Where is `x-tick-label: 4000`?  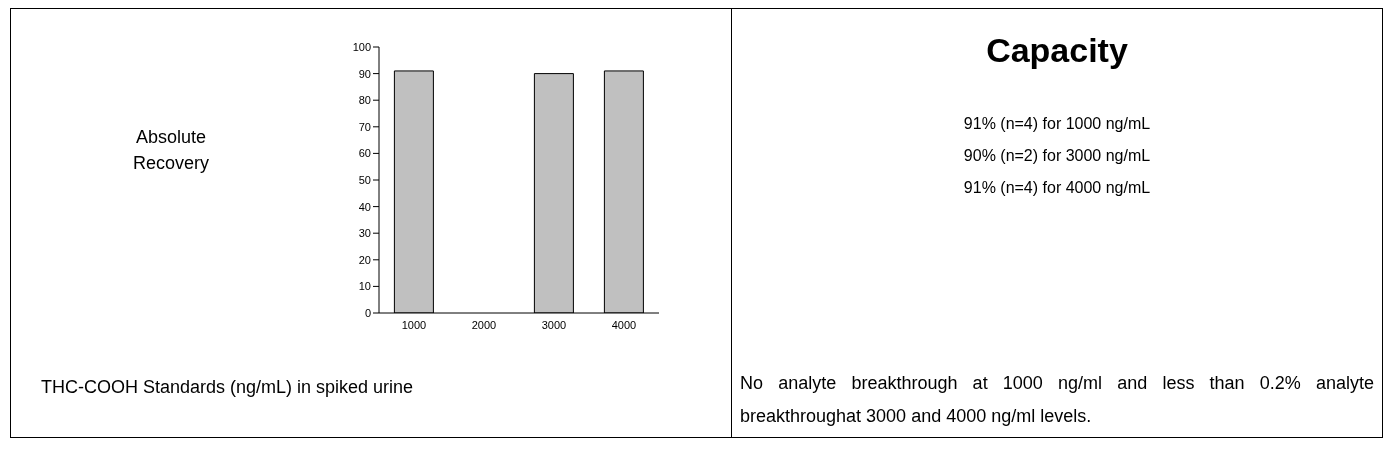 x-tick-label: 4000 is located at coordinates (624, 324).